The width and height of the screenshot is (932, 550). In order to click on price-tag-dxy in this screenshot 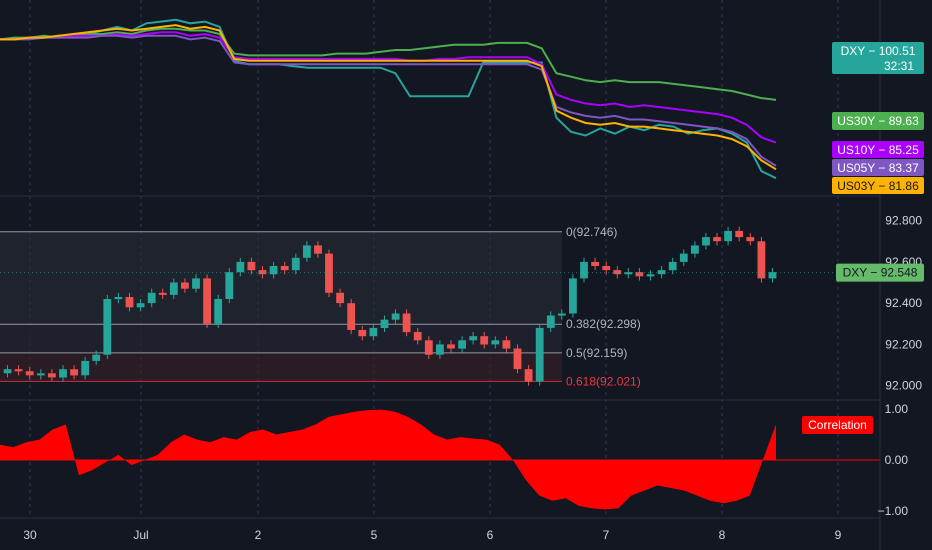, I will do `click(878, 58)`.